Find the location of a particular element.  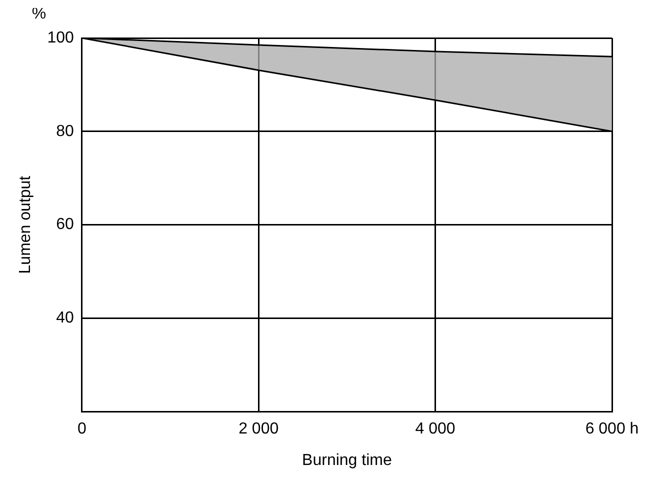

y-tick-label: 60 is located at coordinates (65, 225).